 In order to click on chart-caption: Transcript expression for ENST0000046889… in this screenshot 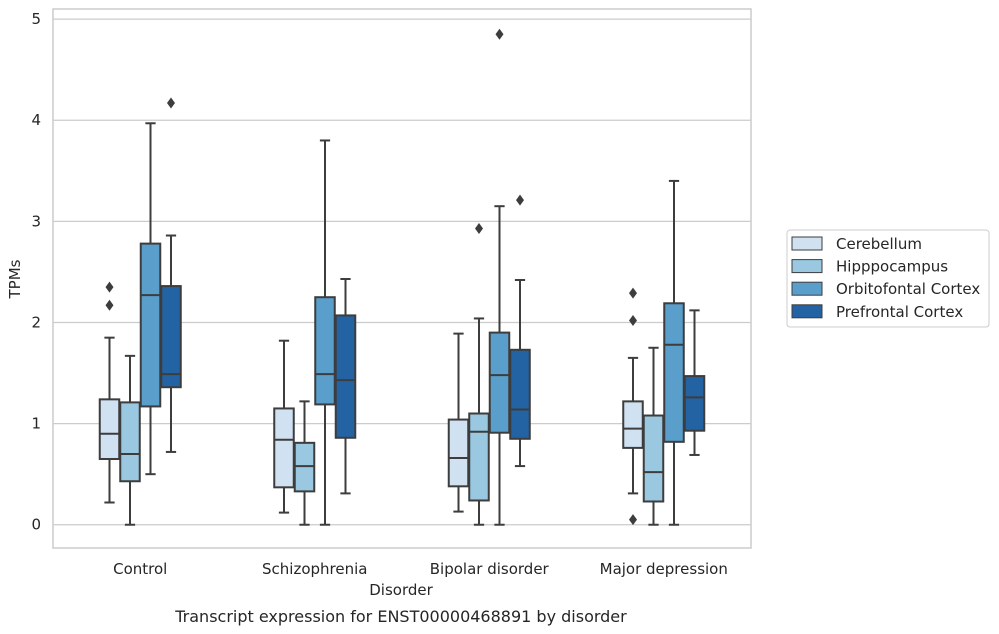, I will do `click(400, 616)`.